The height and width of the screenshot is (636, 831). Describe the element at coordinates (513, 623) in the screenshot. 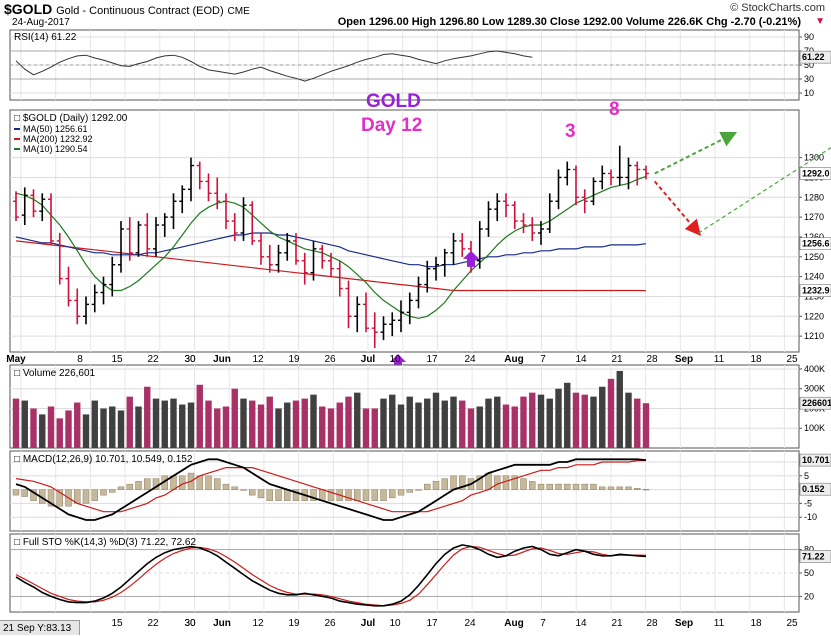

I see `x-tick-label-bottom: Aug` at that location.